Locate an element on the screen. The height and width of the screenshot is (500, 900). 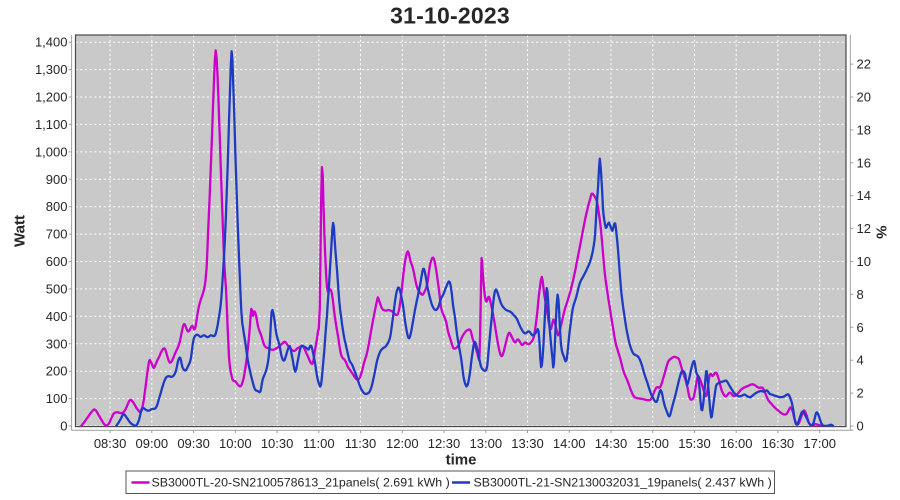
svg-text: 14 is located at coordinates (864, 195).